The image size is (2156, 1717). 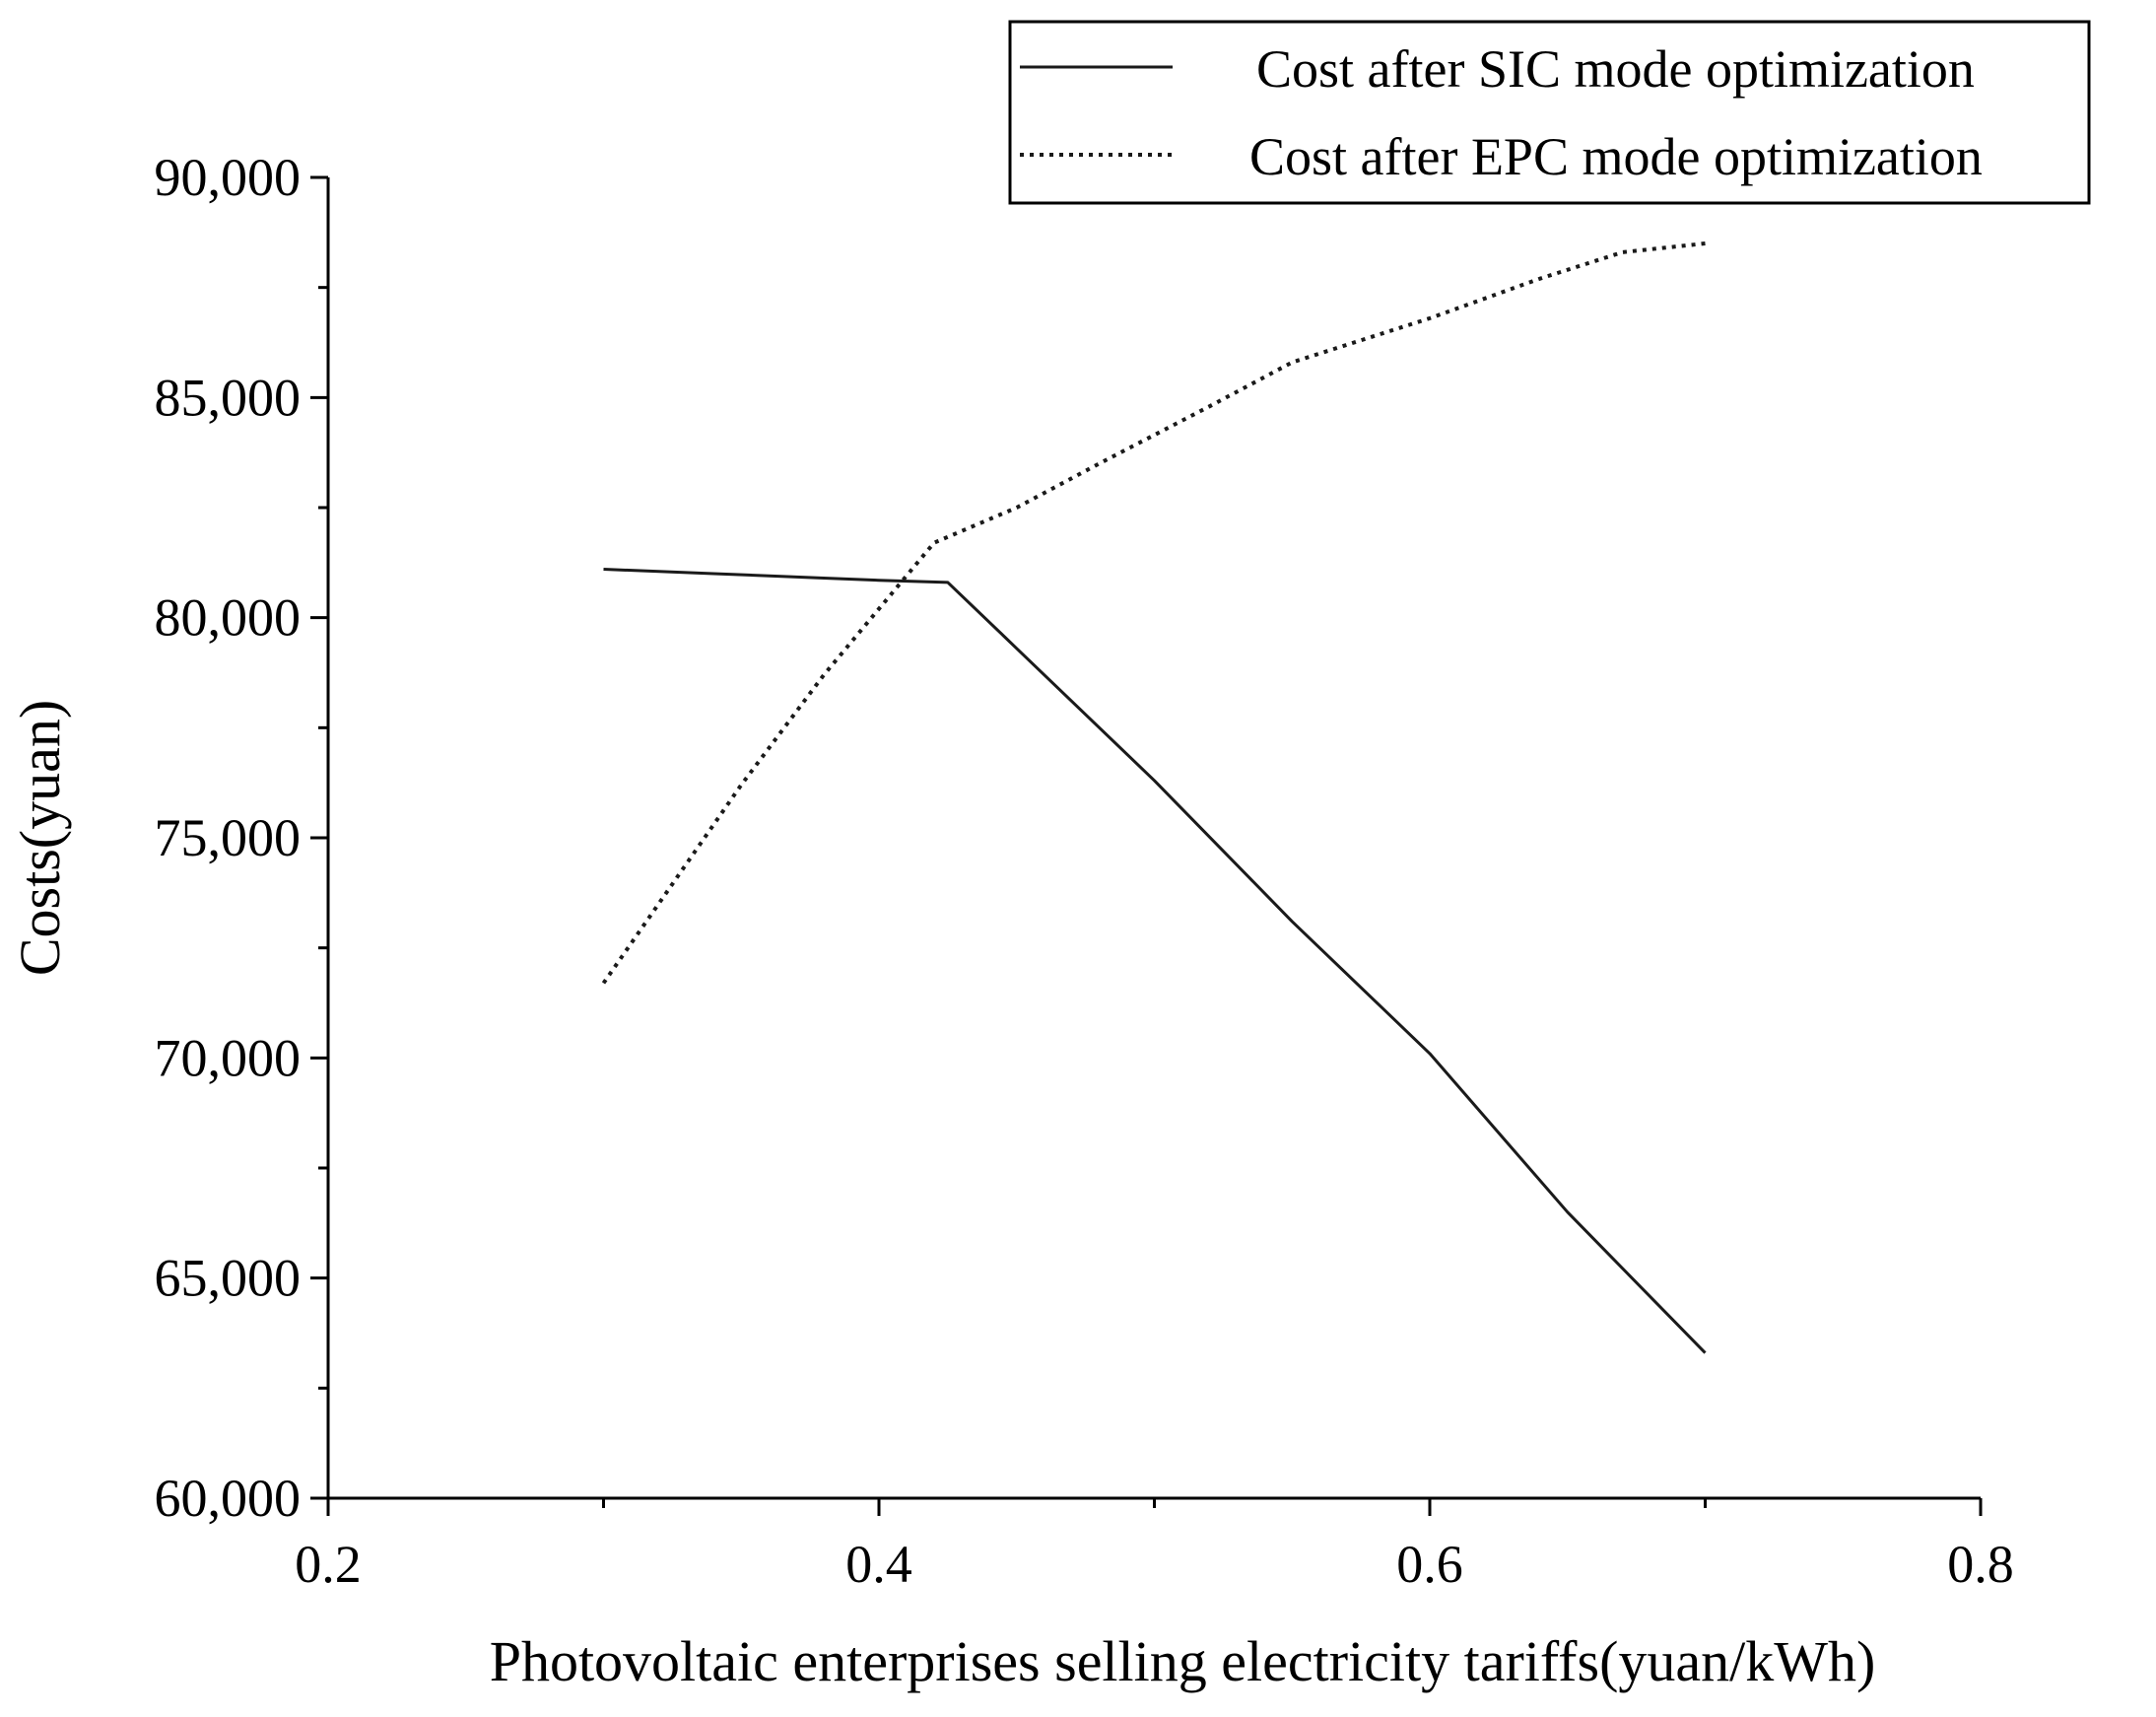 What do you see at coordinates (878, 1565) in the screenshot?
I see `x-tick-label: 0.4` at bounding box center [878, 1565].